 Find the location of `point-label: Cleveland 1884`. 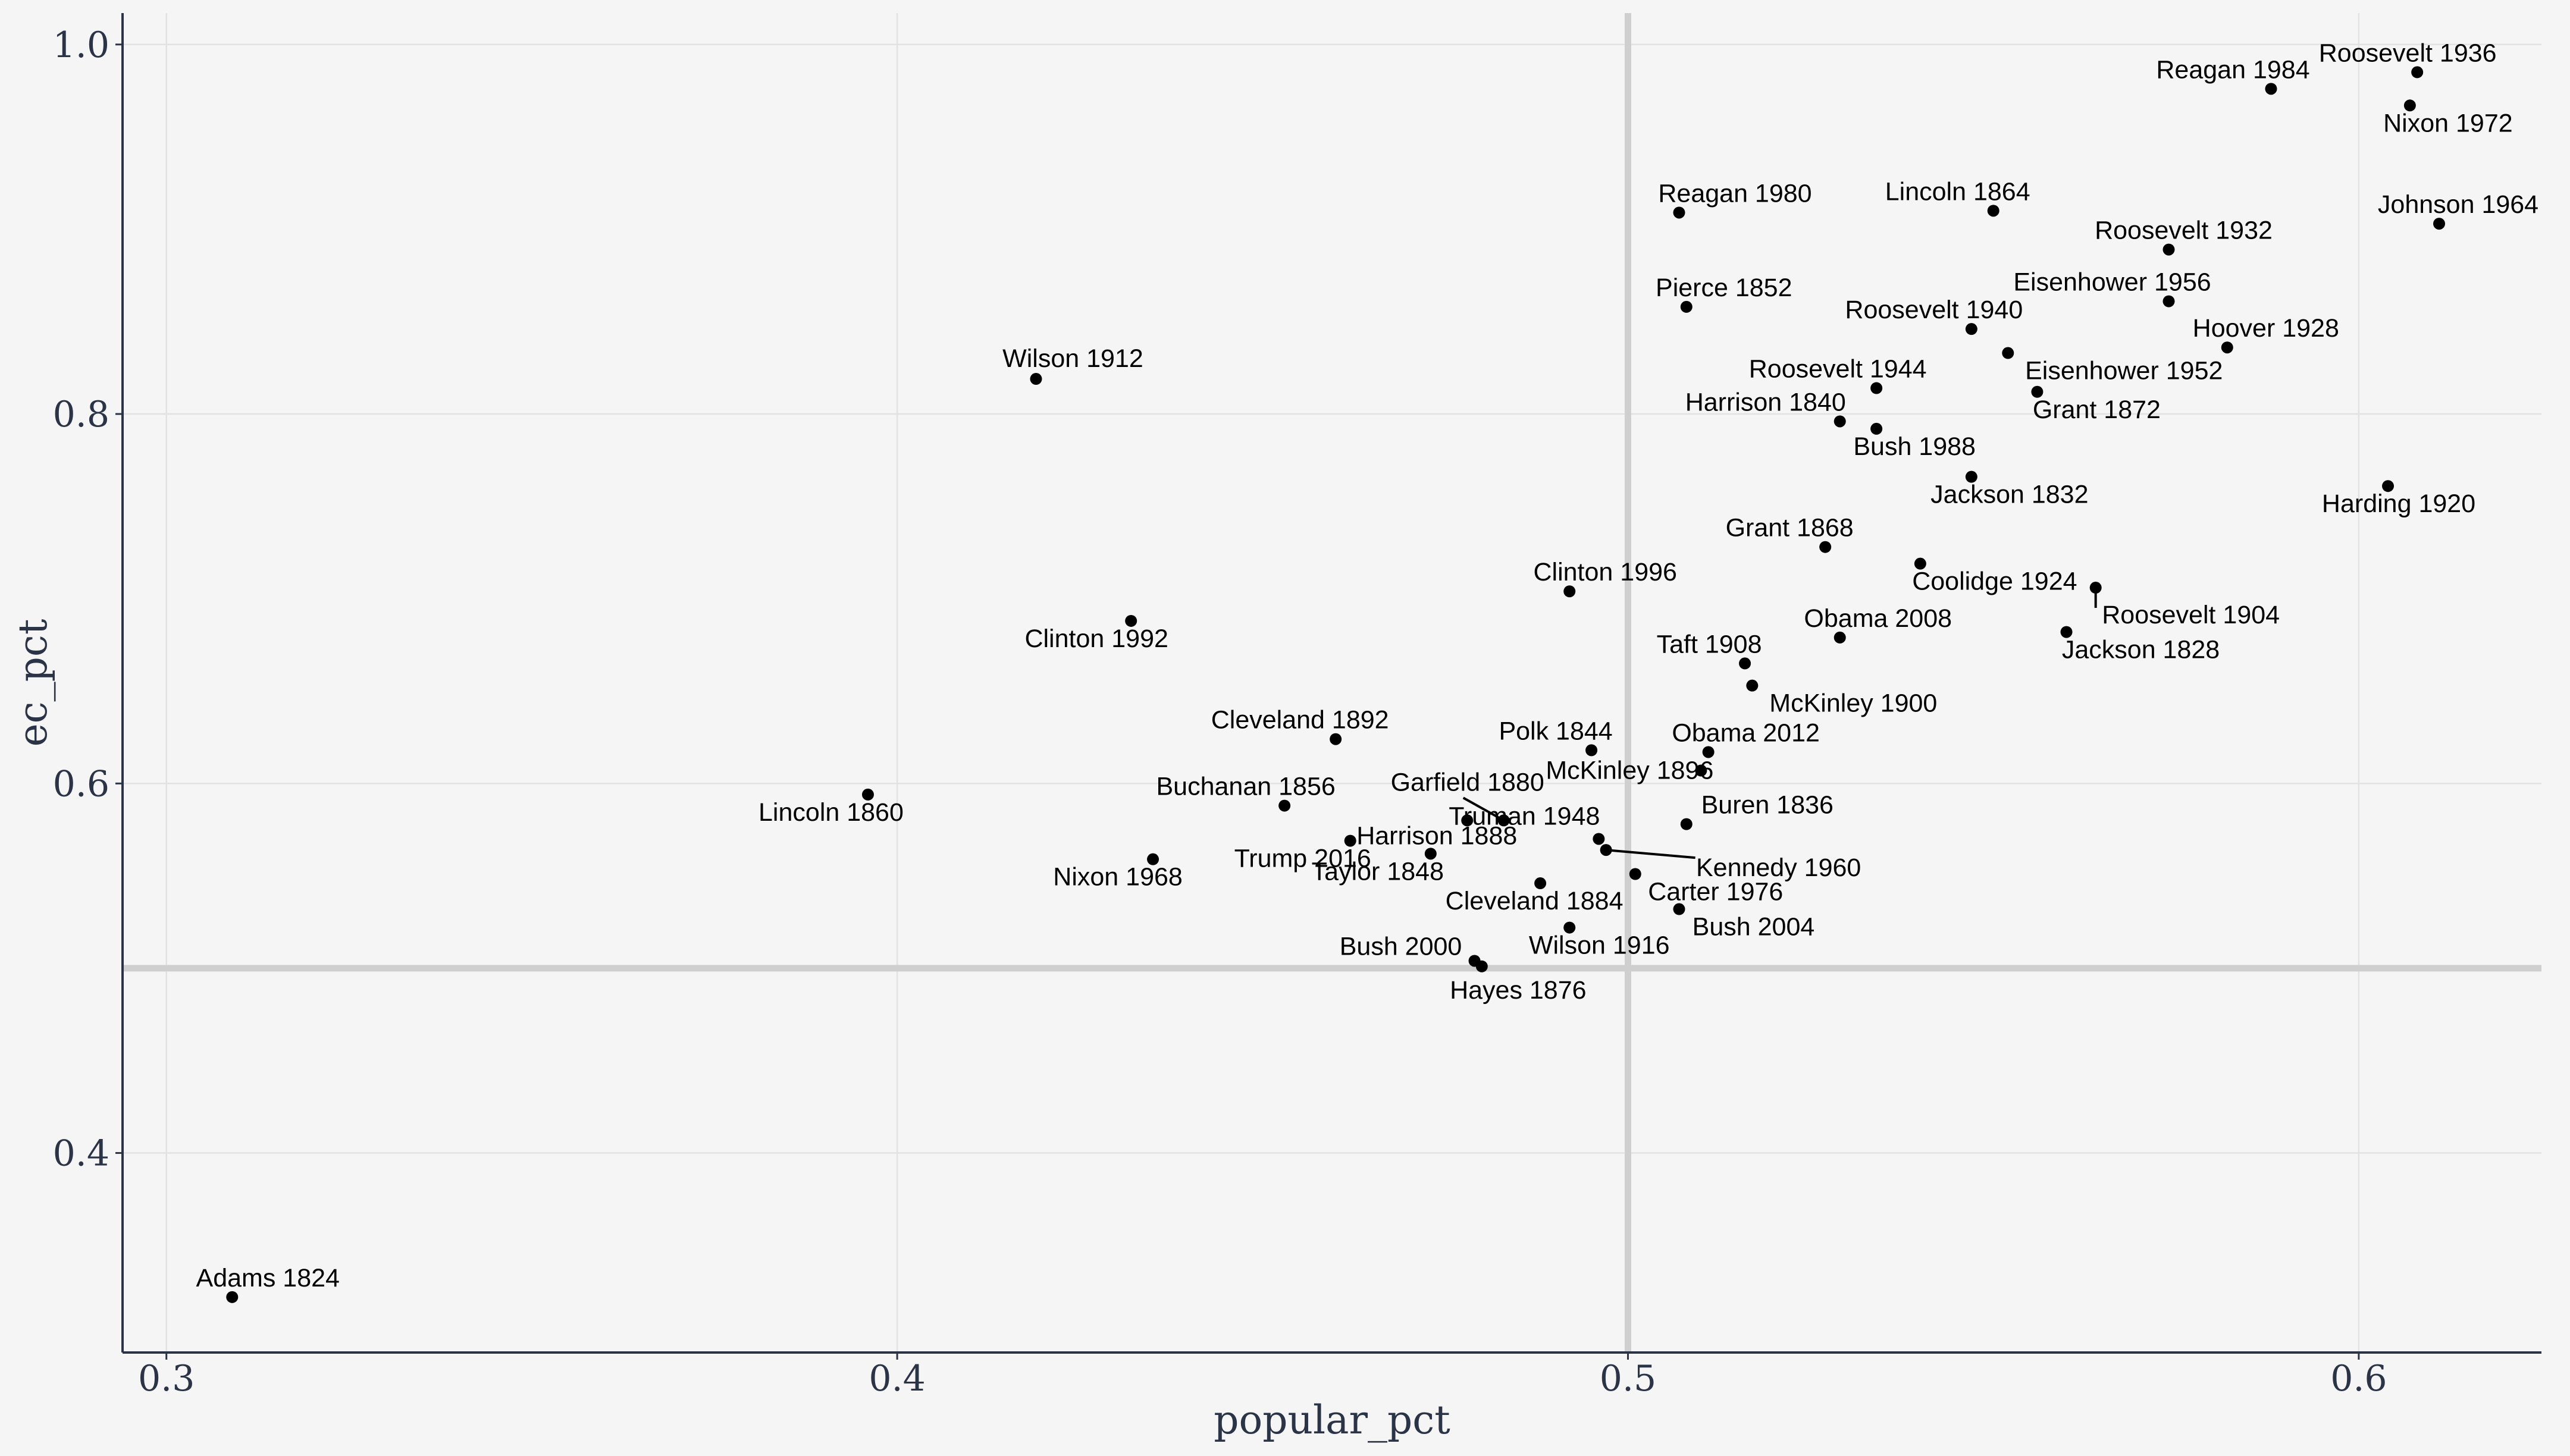

point-label: Cleveland 1884 is located at coordinates (1535, 901).